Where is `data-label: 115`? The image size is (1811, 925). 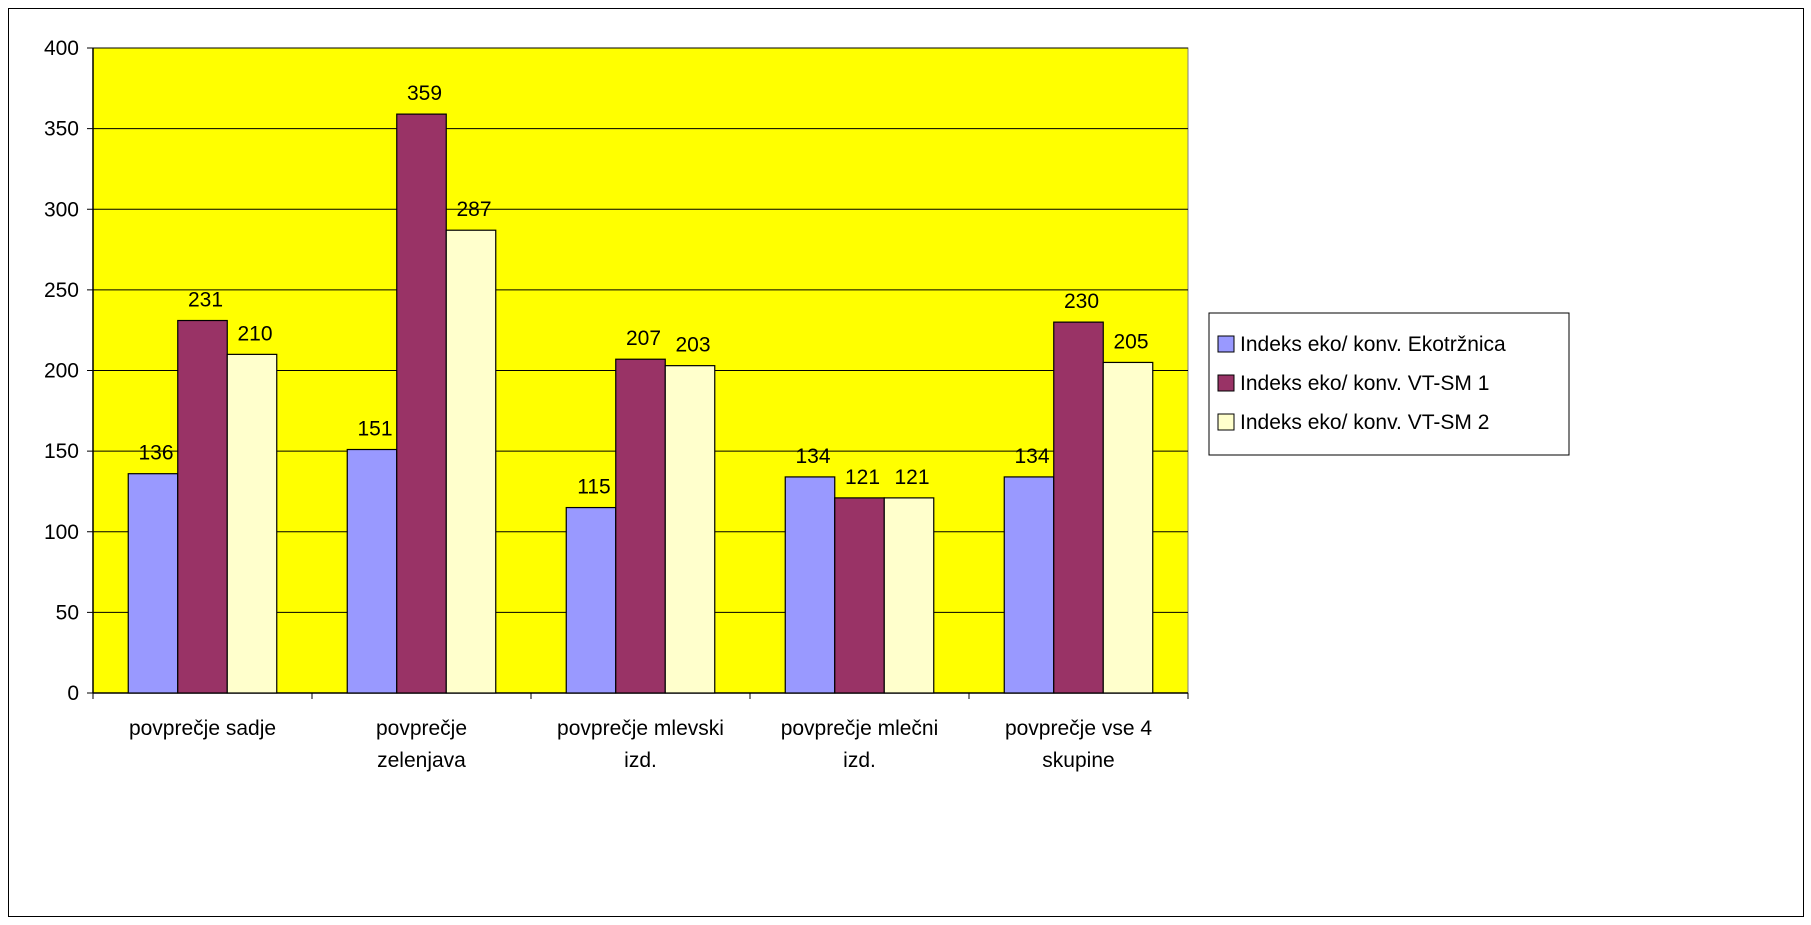
data-label: 115 is located at coordinates (593, 487).